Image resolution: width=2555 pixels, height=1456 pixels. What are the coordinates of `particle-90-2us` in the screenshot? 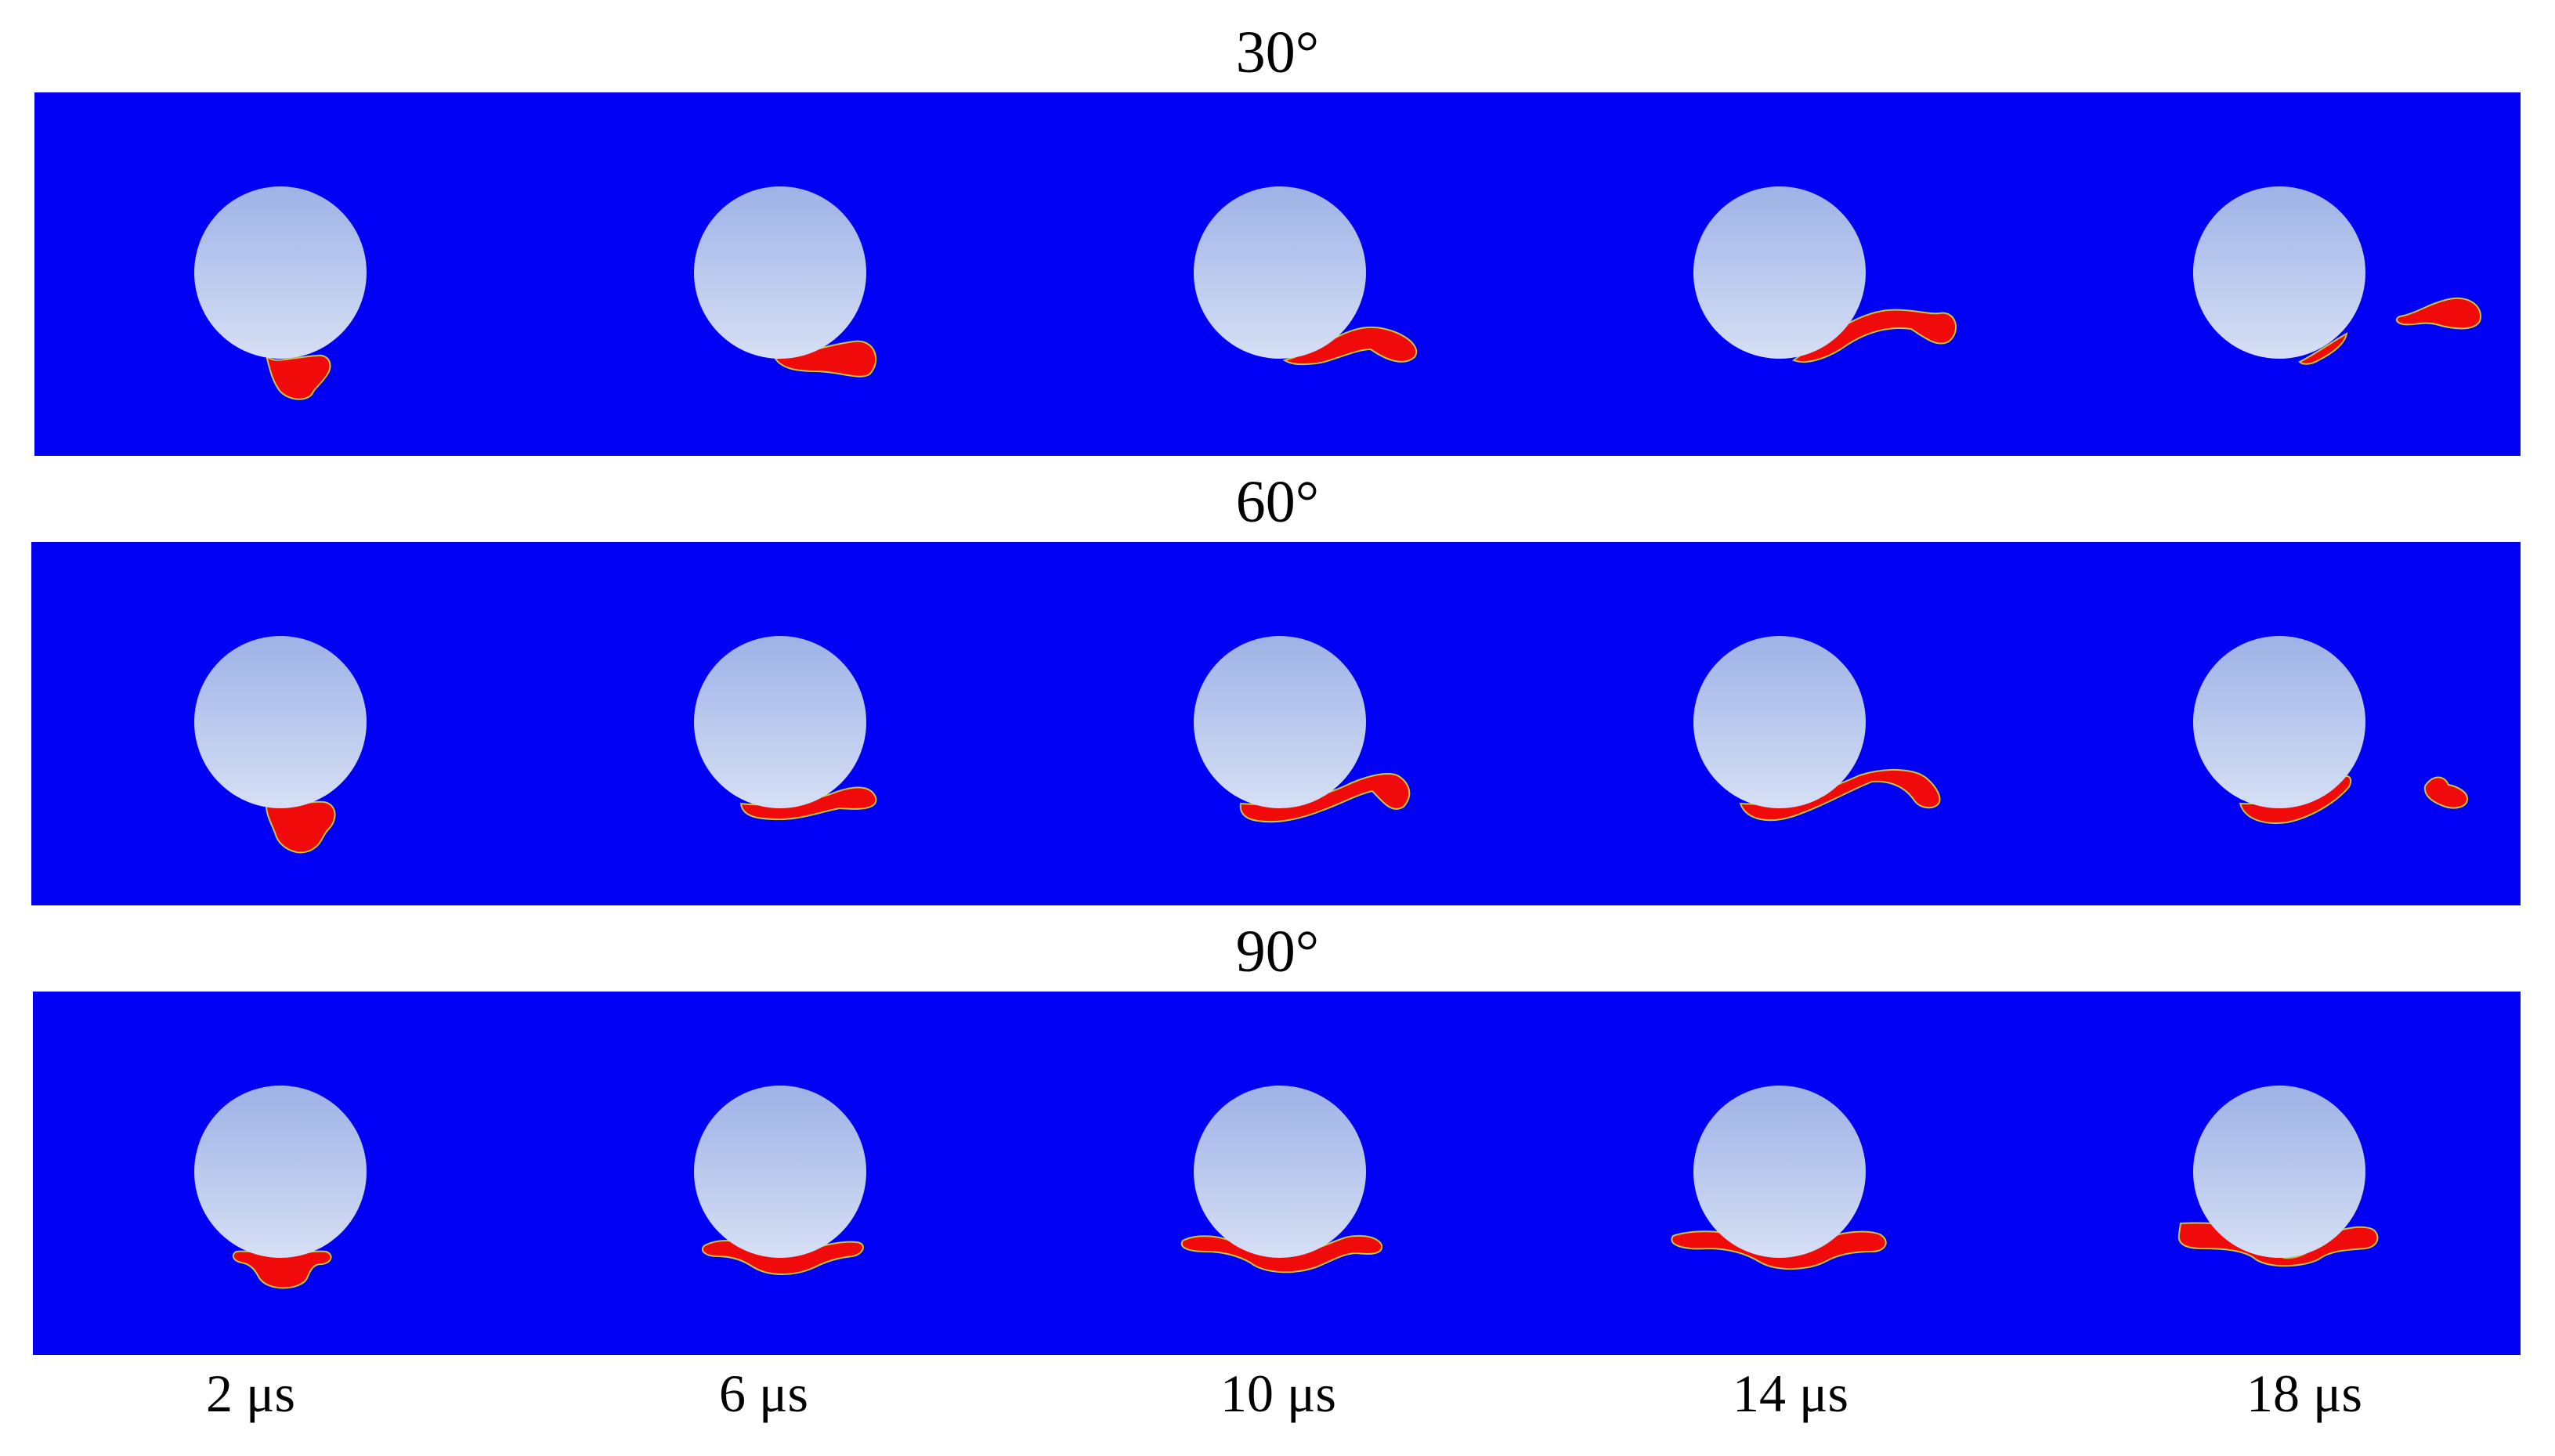 It's located at (280, 1172).